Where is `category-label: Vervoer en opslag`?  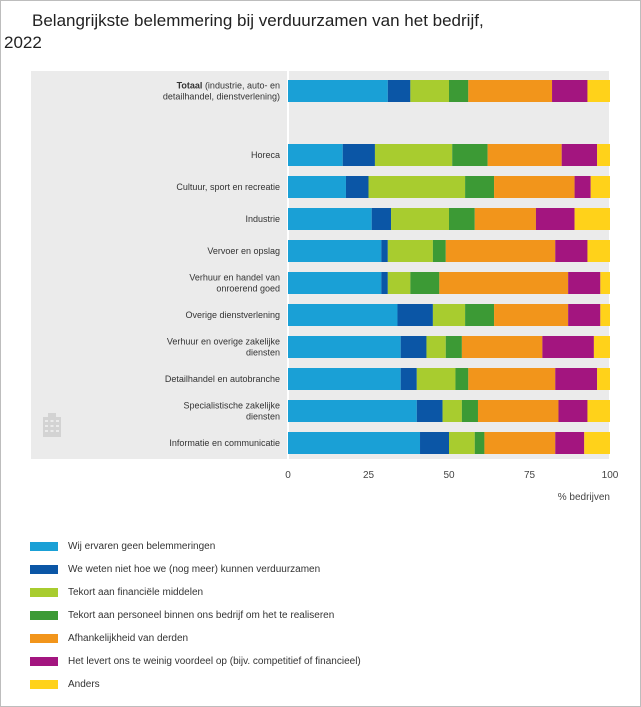 category-label: Vervoer en opslag is located at coordinates (243, 251).